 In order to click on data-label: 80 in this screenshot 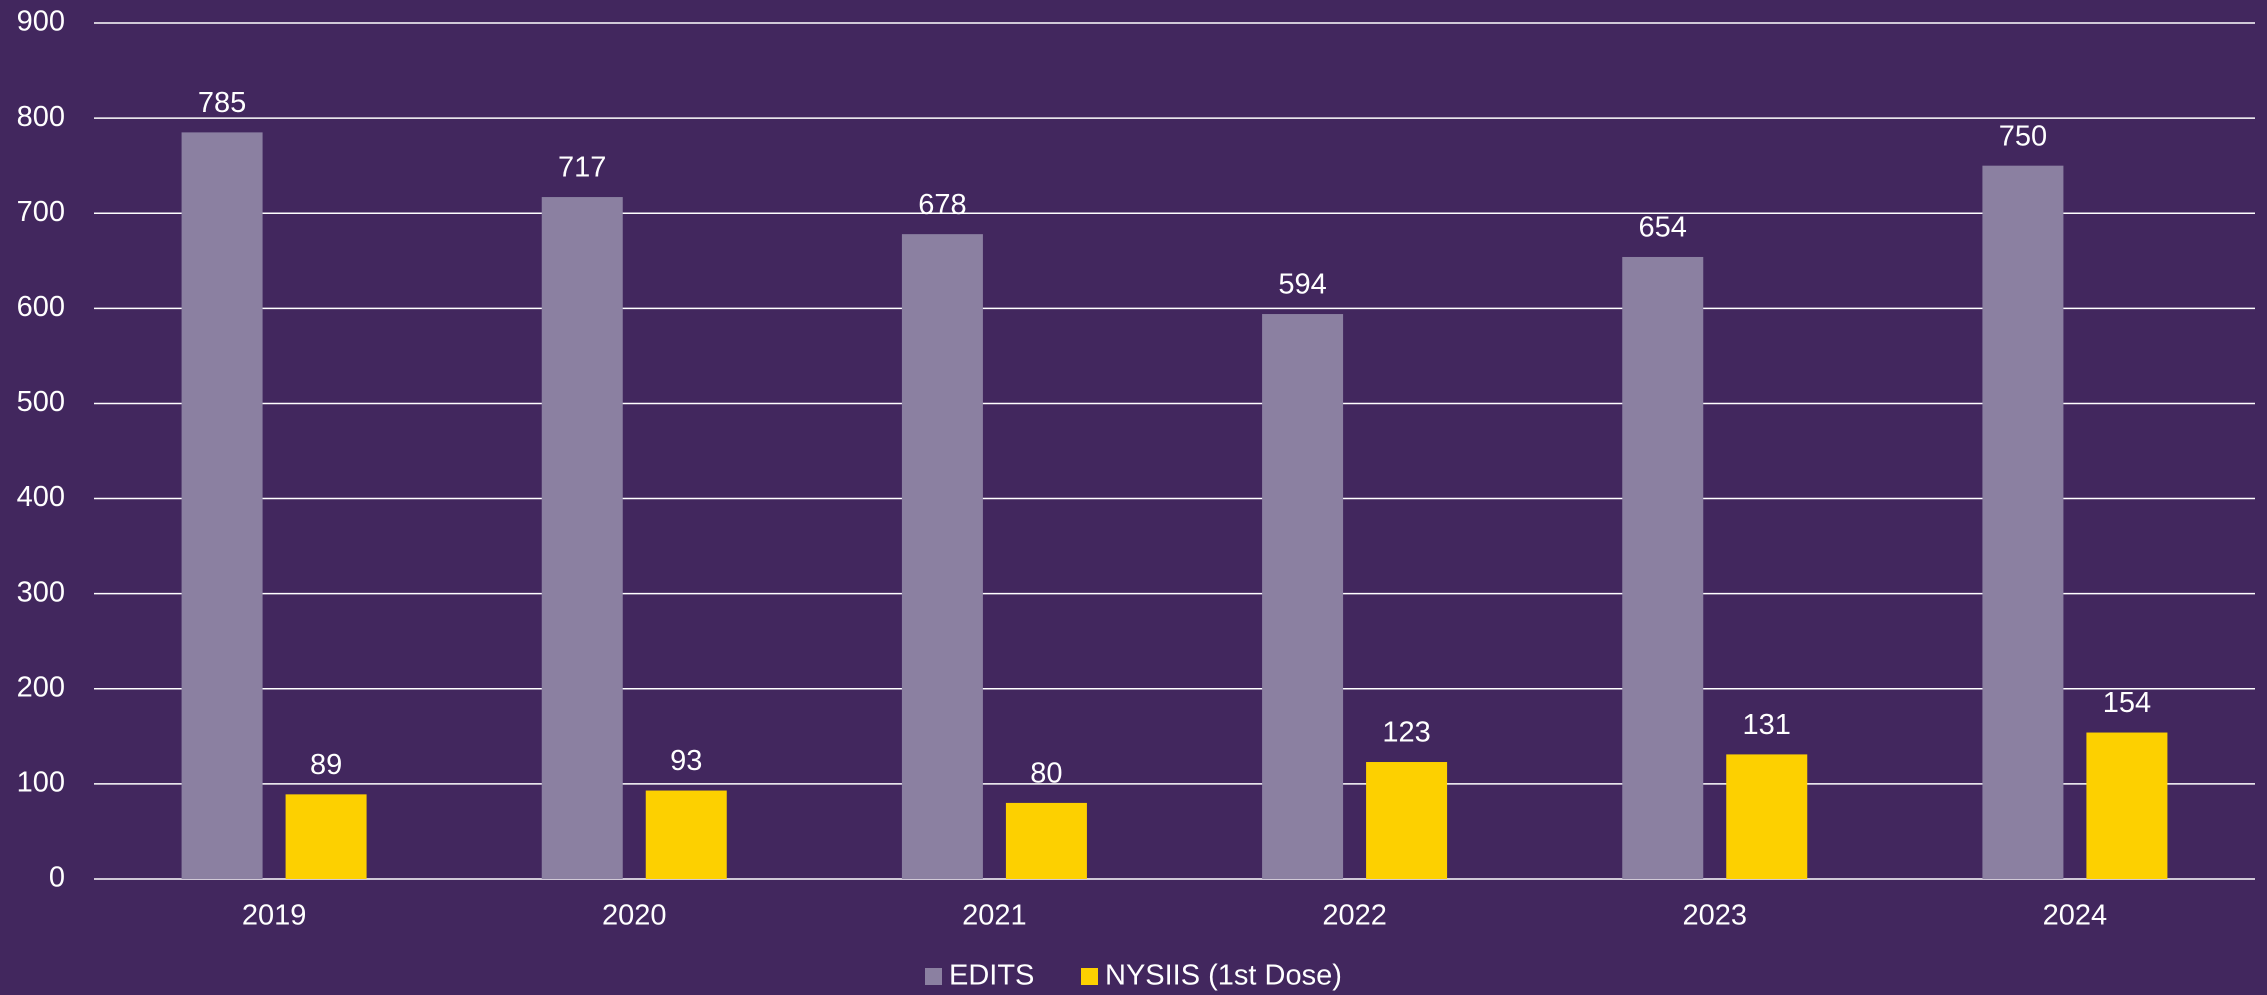, I will do `click(1046, 774)`.